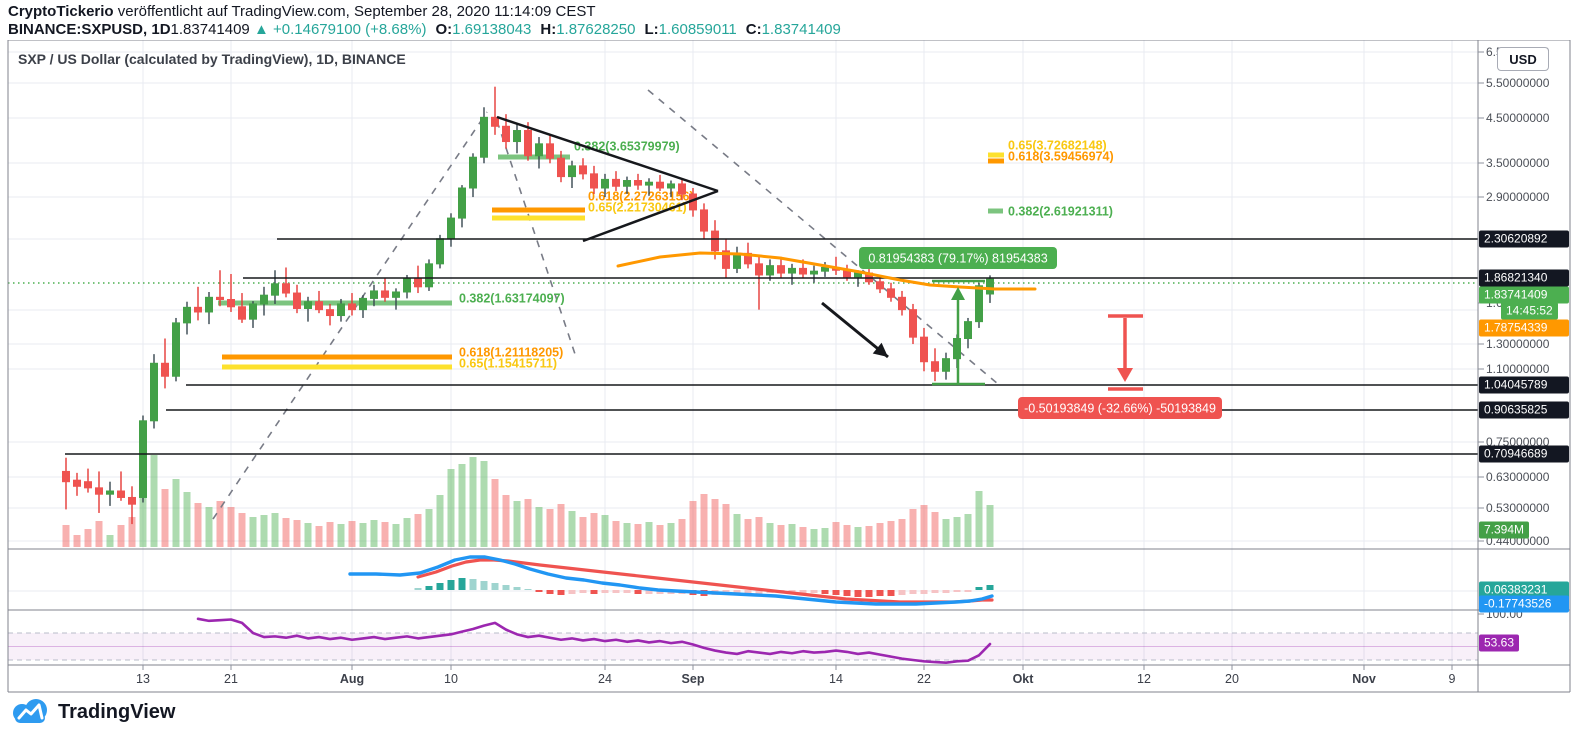  I want to click on moving-average-line, so click(826, 271).